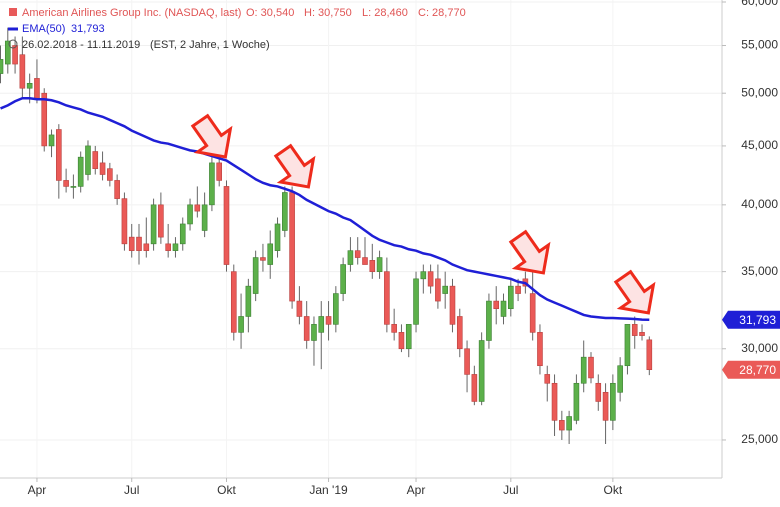 Image resolution: width=780 pixels, height=507 pixels. Describe the element at coordinates (88, 29) in the screenshot. I see `legend-value: 31,793` at that location.